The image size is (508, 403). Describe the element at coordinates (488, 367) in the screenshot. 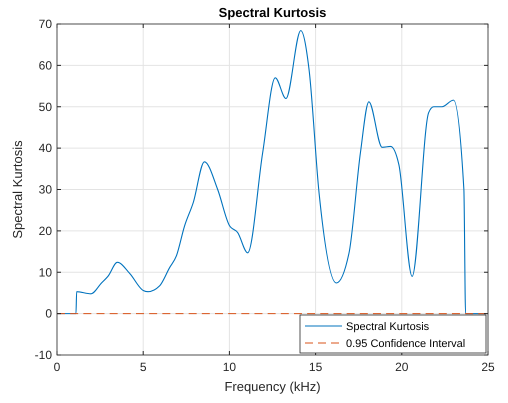

I see `x-tick-label: 25` at that location.